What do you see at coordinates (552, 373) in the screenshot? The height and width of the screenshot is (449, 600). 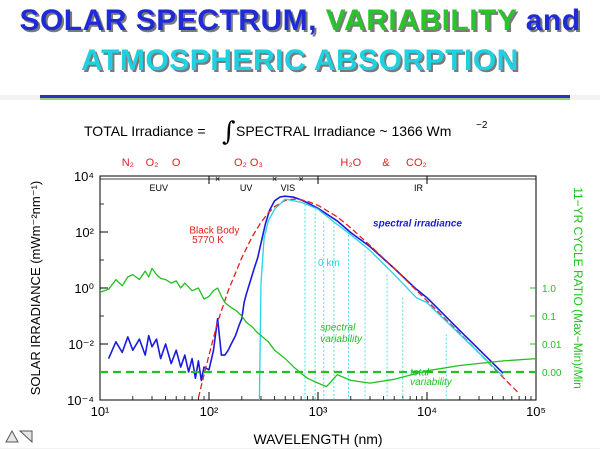 I see `right-tick-label: 0.00` at bounding box center [552, 373].